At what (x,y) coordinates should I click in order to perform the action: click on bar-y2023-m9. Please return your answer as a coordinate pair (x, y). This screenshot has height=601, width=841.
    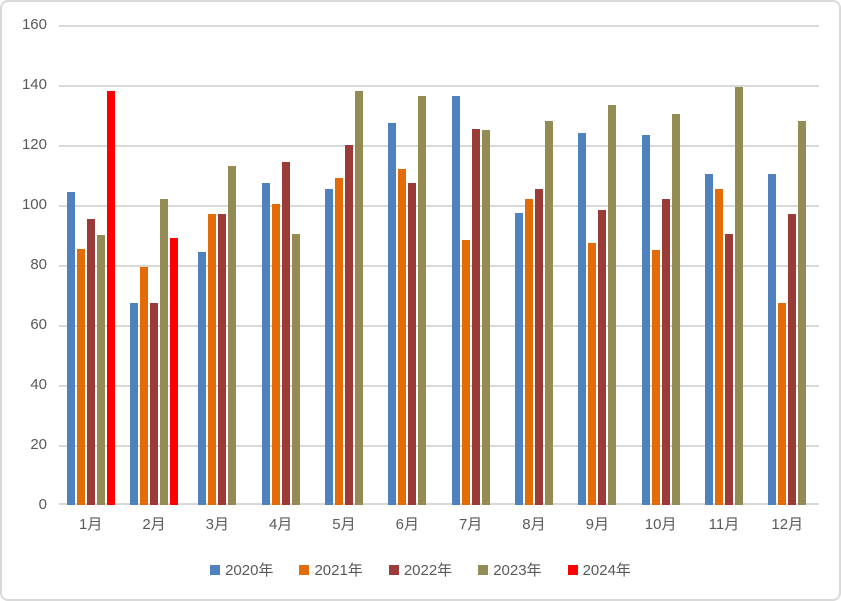
    Looking at the image, I should click on (612, 304).